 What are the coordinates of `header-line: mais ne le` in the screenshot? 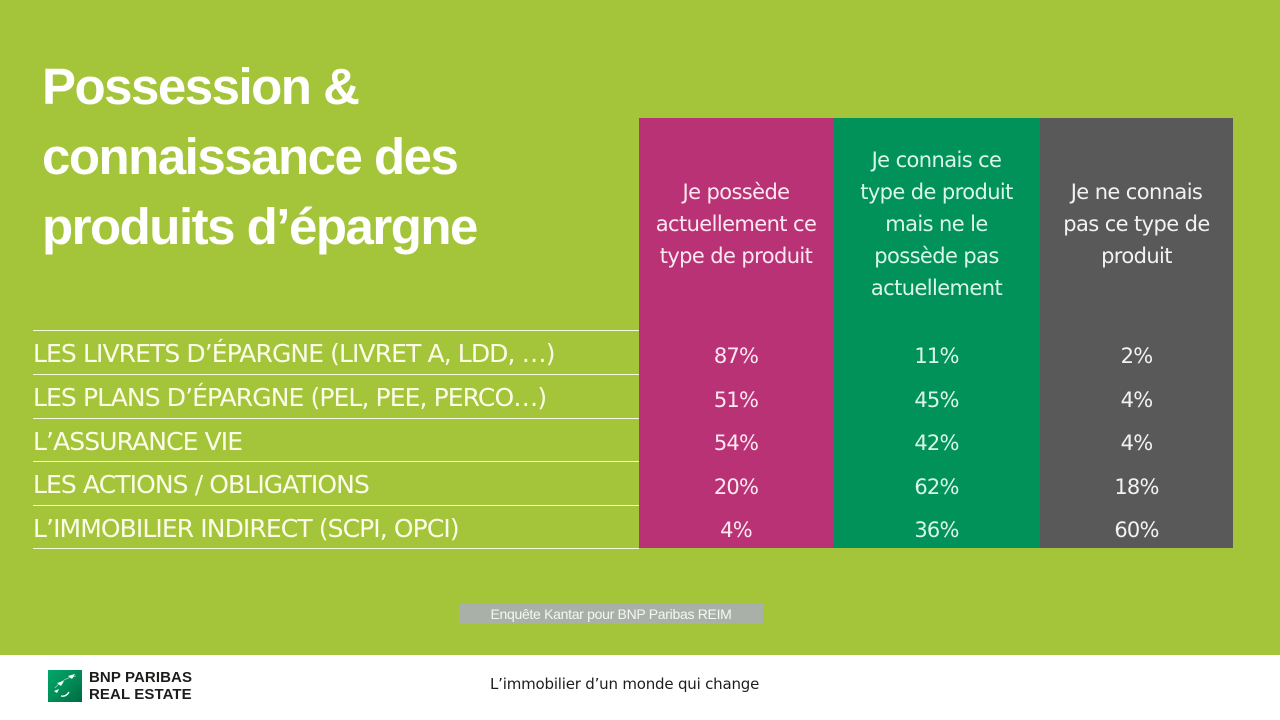 It's located at (936, 224).